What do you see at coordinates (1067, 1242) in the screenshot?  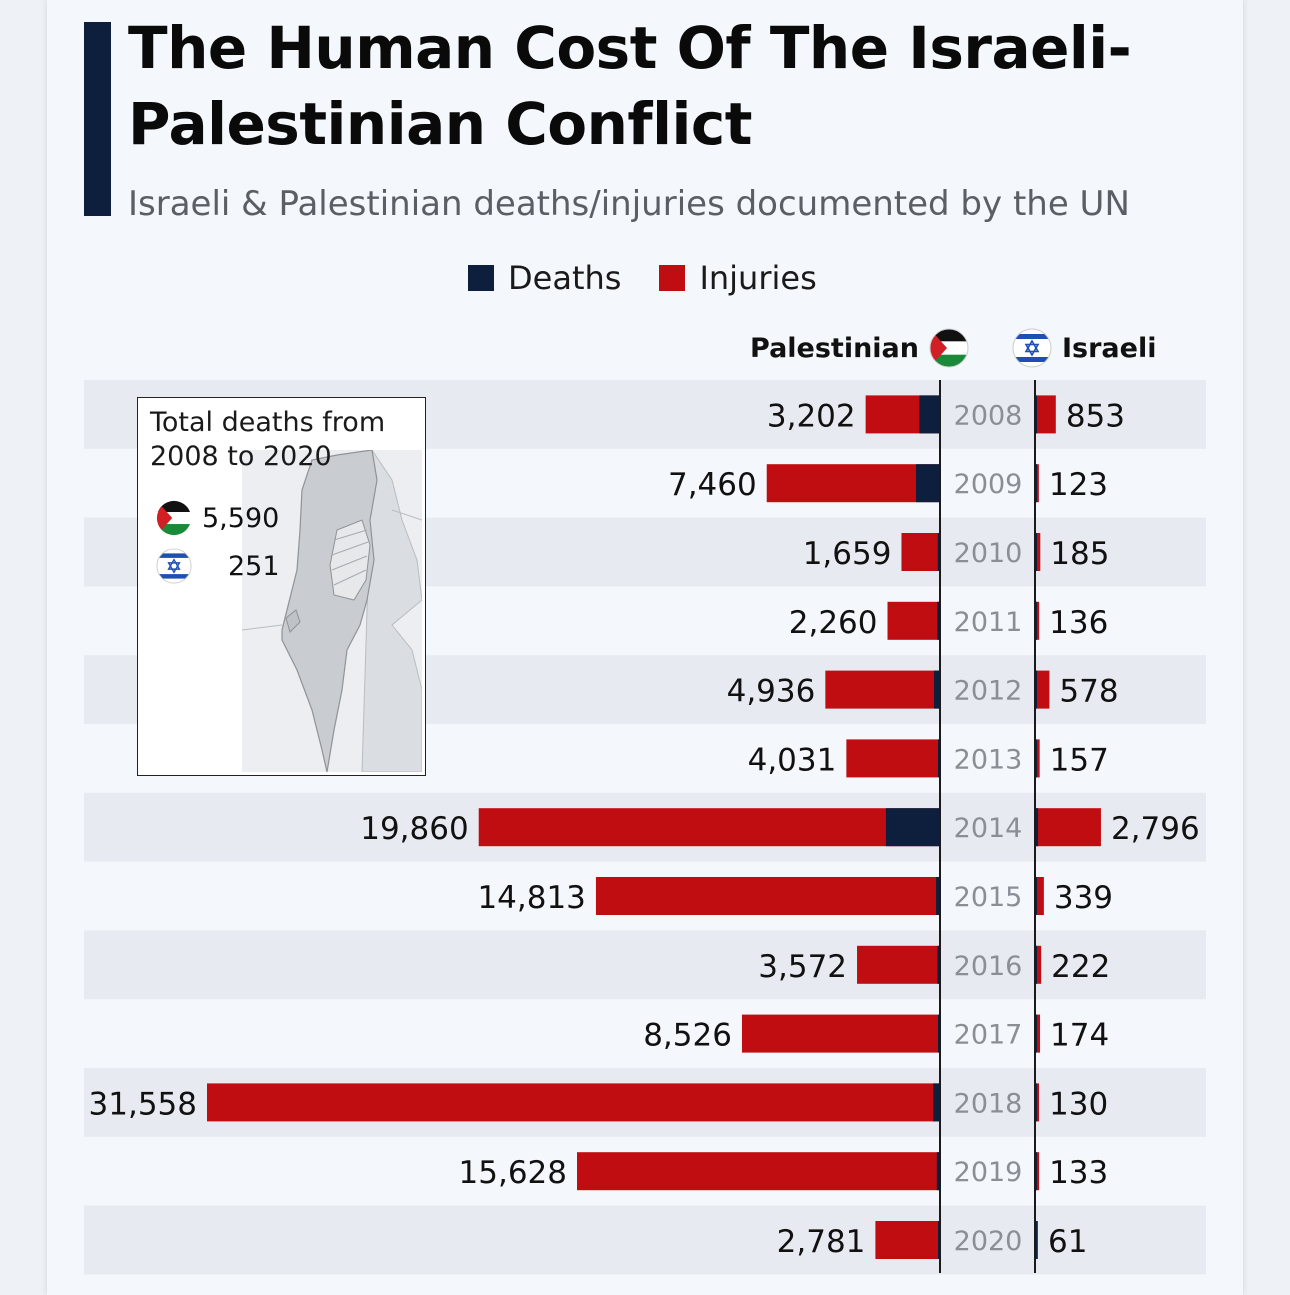 I see `label-israeli-2020: 61` at bounding box center [1067, 1242].